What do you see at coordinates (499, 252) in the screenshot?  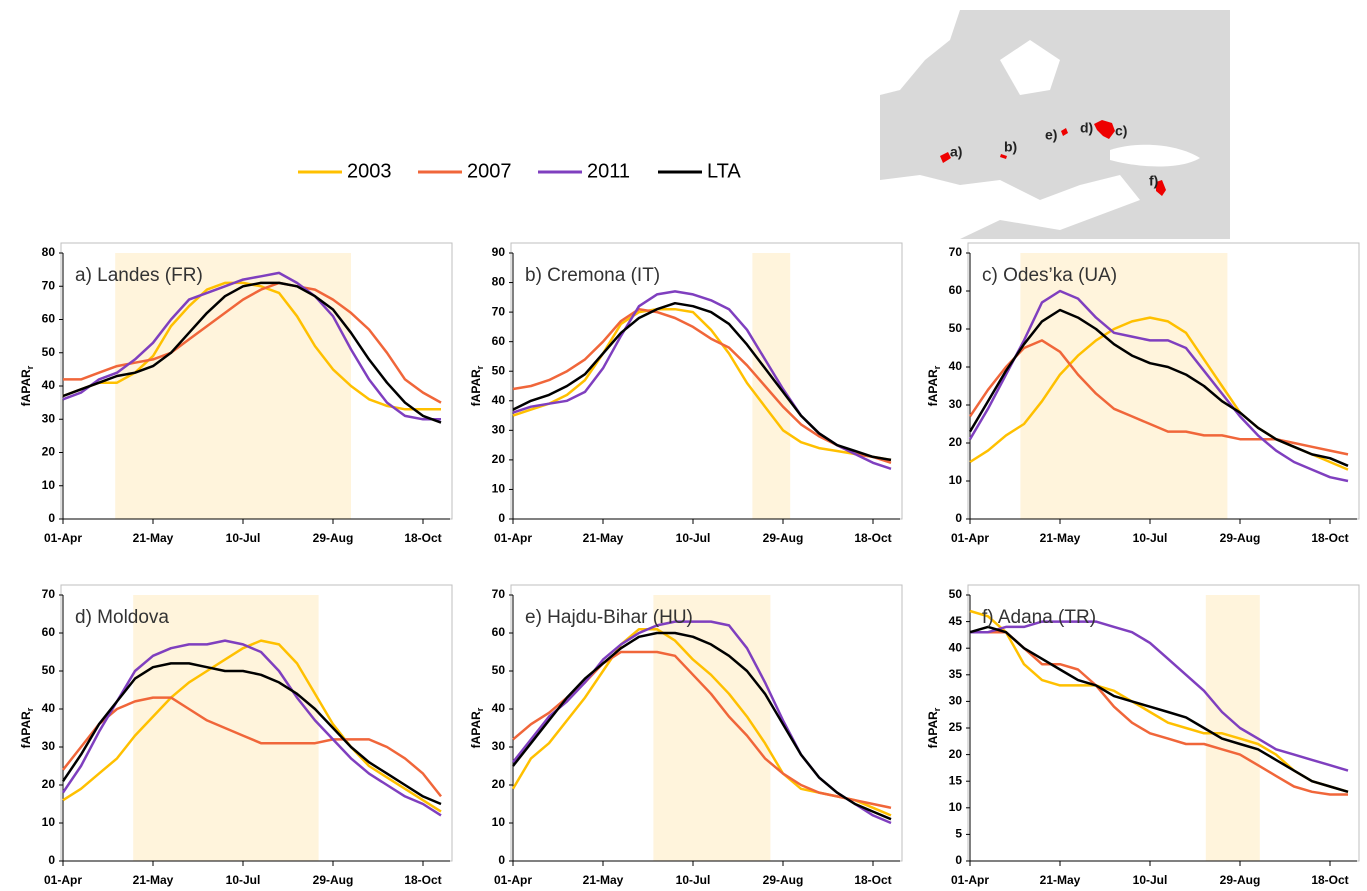 I see `y-tick-label: 90` at bounding box center [499, 252].